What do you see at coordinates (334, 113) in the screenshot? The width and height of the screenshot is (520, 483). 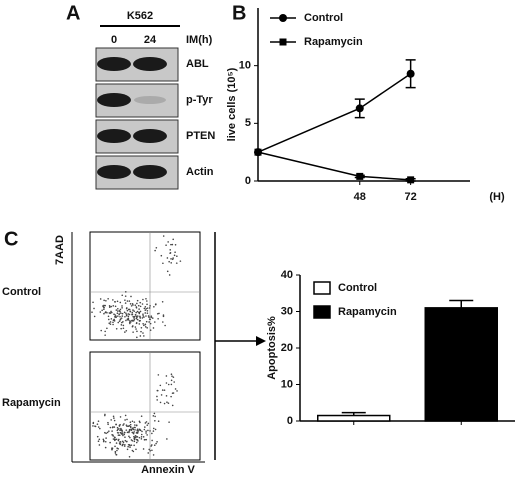 I see `series-line` at bounding box center [334, 113].